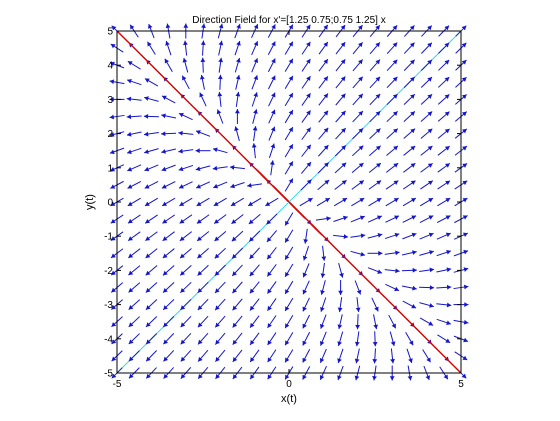 This screenshot has height=421, width=560. I want to click on y-tick-label: -4, so click(108, 339).